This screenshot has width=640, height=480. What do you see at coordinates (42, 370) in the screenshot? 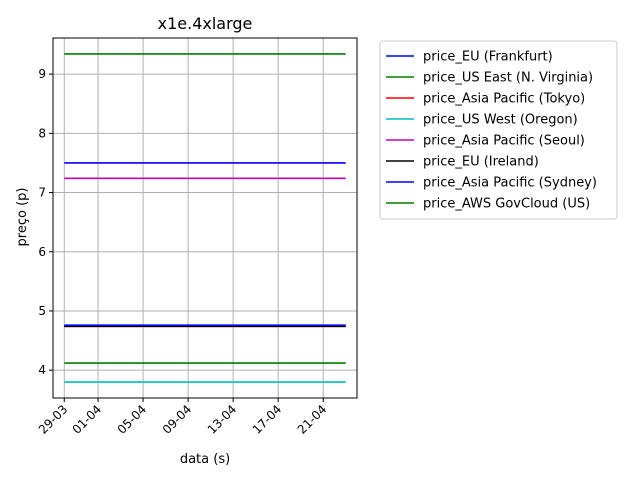
I see `y-tick-label: 4` at bounding box center [42, 370].